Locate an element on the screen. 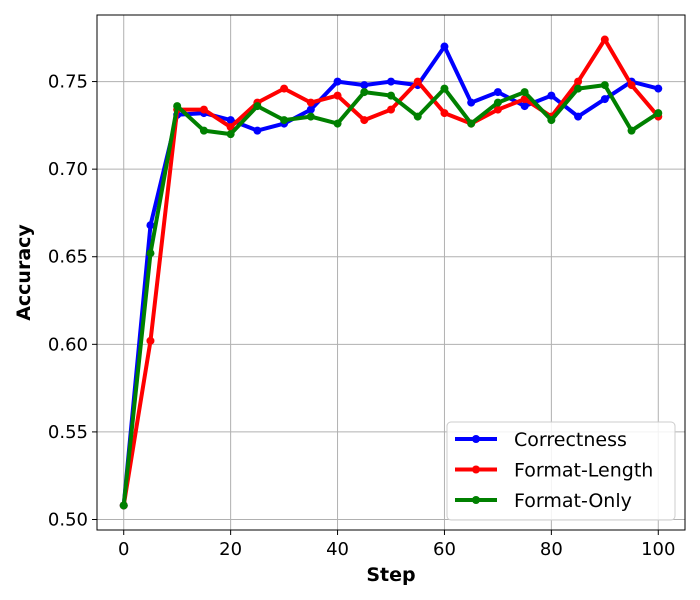  x-tick-label: 80 is located at coordinates (551, 549).